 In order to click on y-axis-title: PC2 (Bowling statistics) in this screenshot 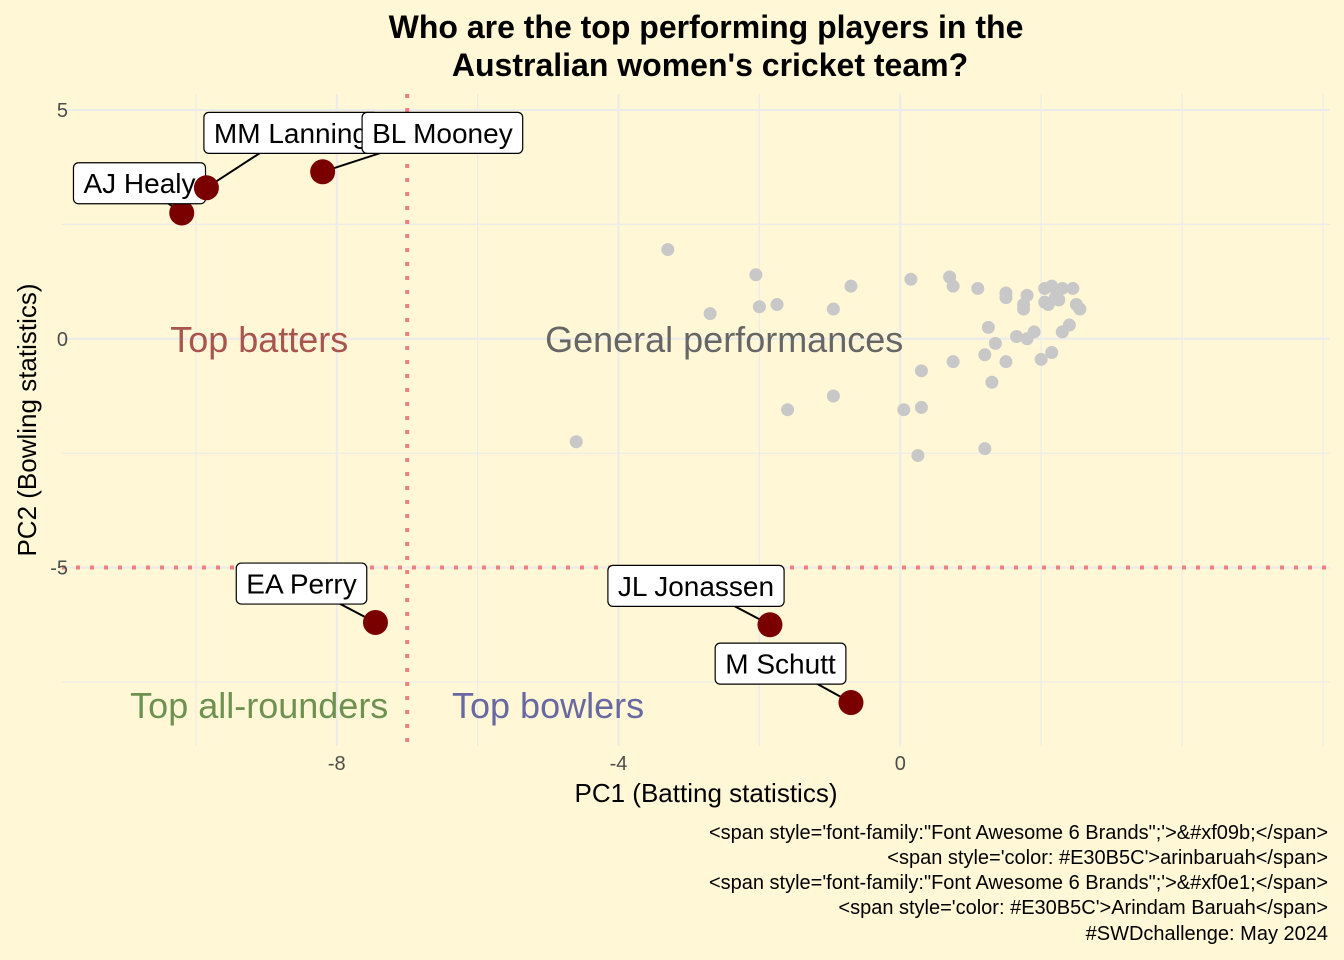, I will do `click(27, 419)`.